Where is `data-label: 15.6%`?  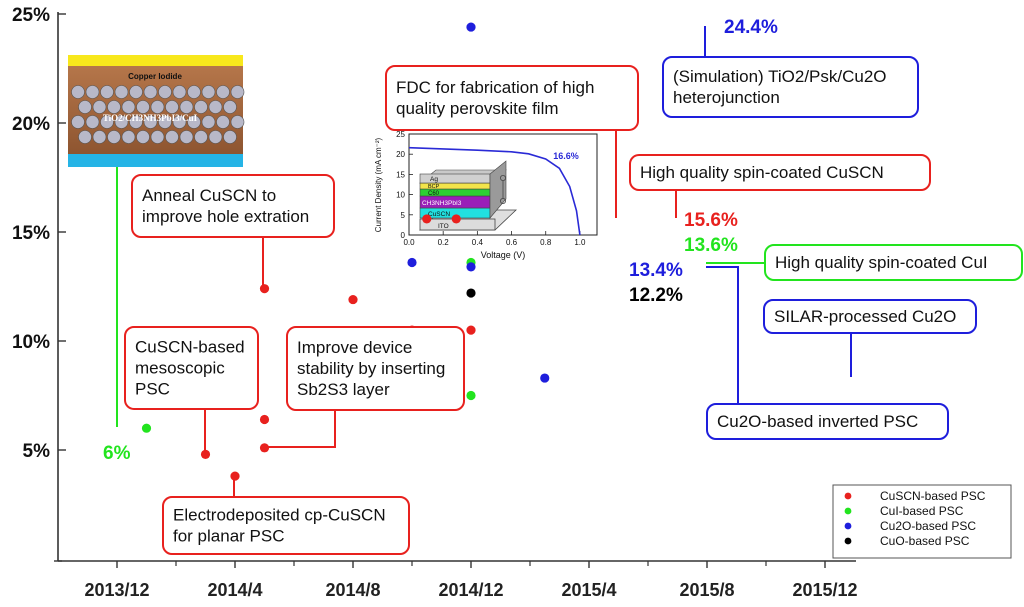
data-label: 15.6% is located at coordinates (711, 220).